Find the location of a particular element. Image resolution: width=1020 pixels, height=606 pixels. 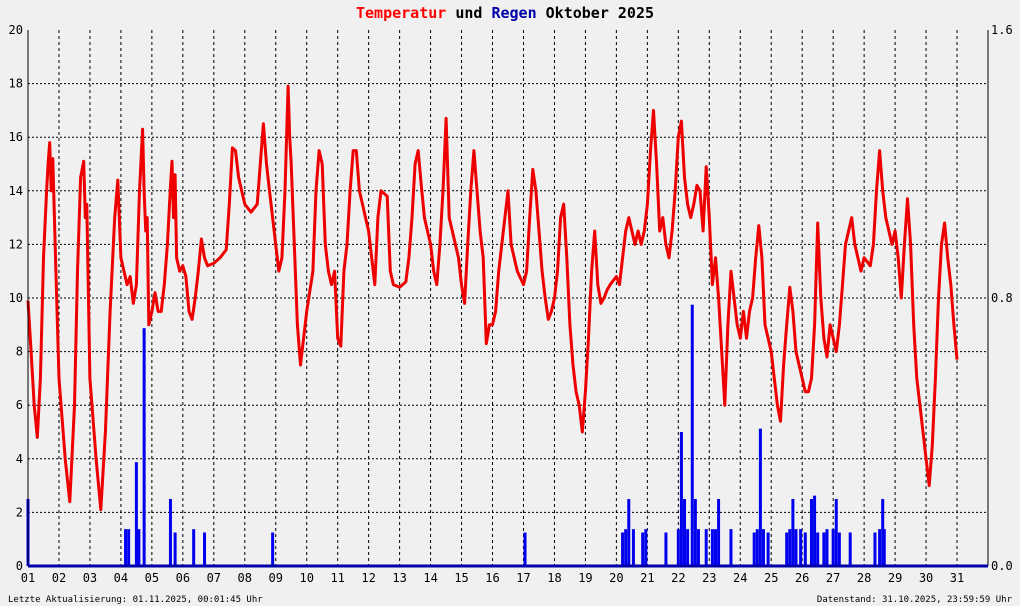

x-tick-label: 20 is located at coordinates (616, 578).